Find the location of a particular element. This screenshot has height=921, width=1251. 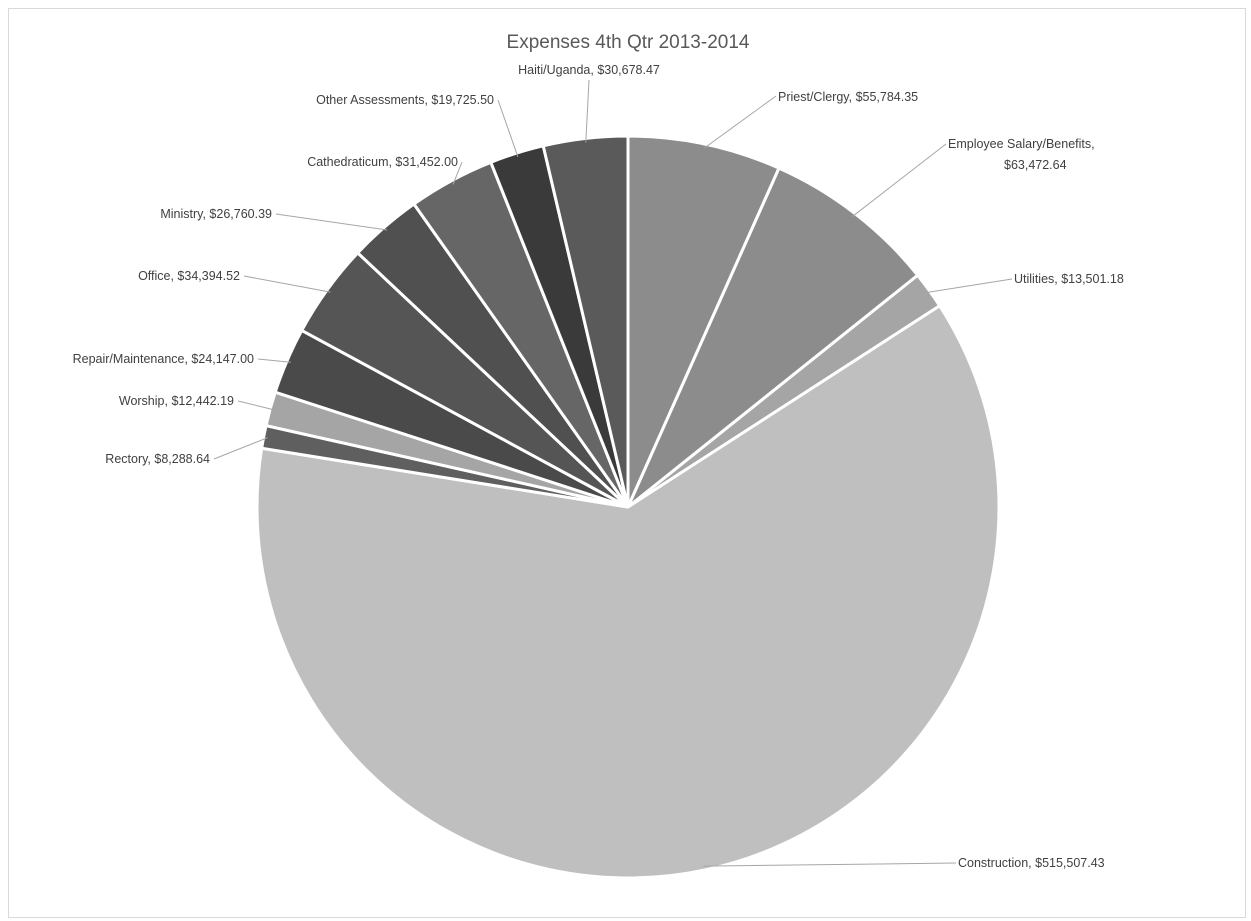

data-label: Other Assessments, $19,725.50 is located at coordinates (405, 100).